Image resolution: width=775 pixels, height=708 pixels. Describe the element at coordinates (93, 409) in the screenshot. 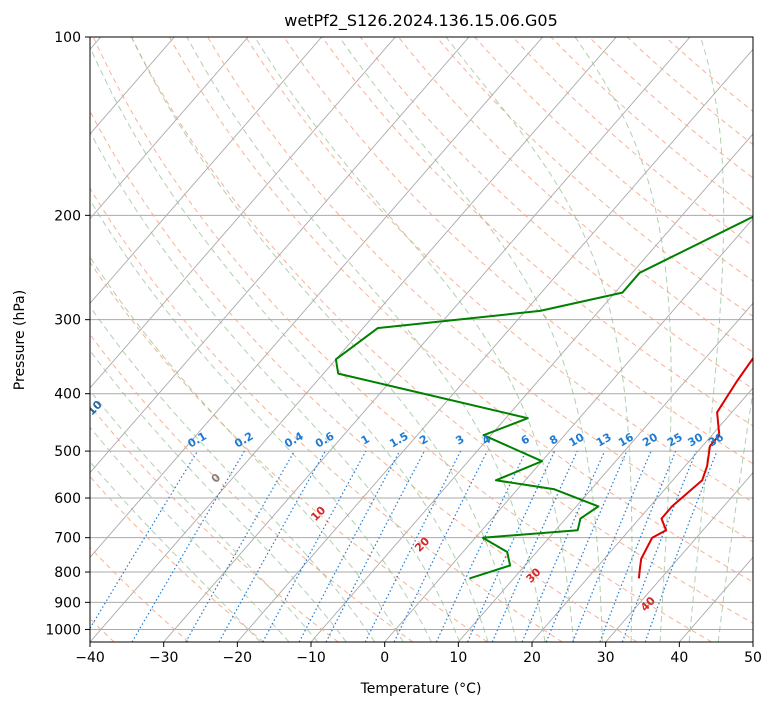

I see `dry-adiabat-label: -10` at that location.